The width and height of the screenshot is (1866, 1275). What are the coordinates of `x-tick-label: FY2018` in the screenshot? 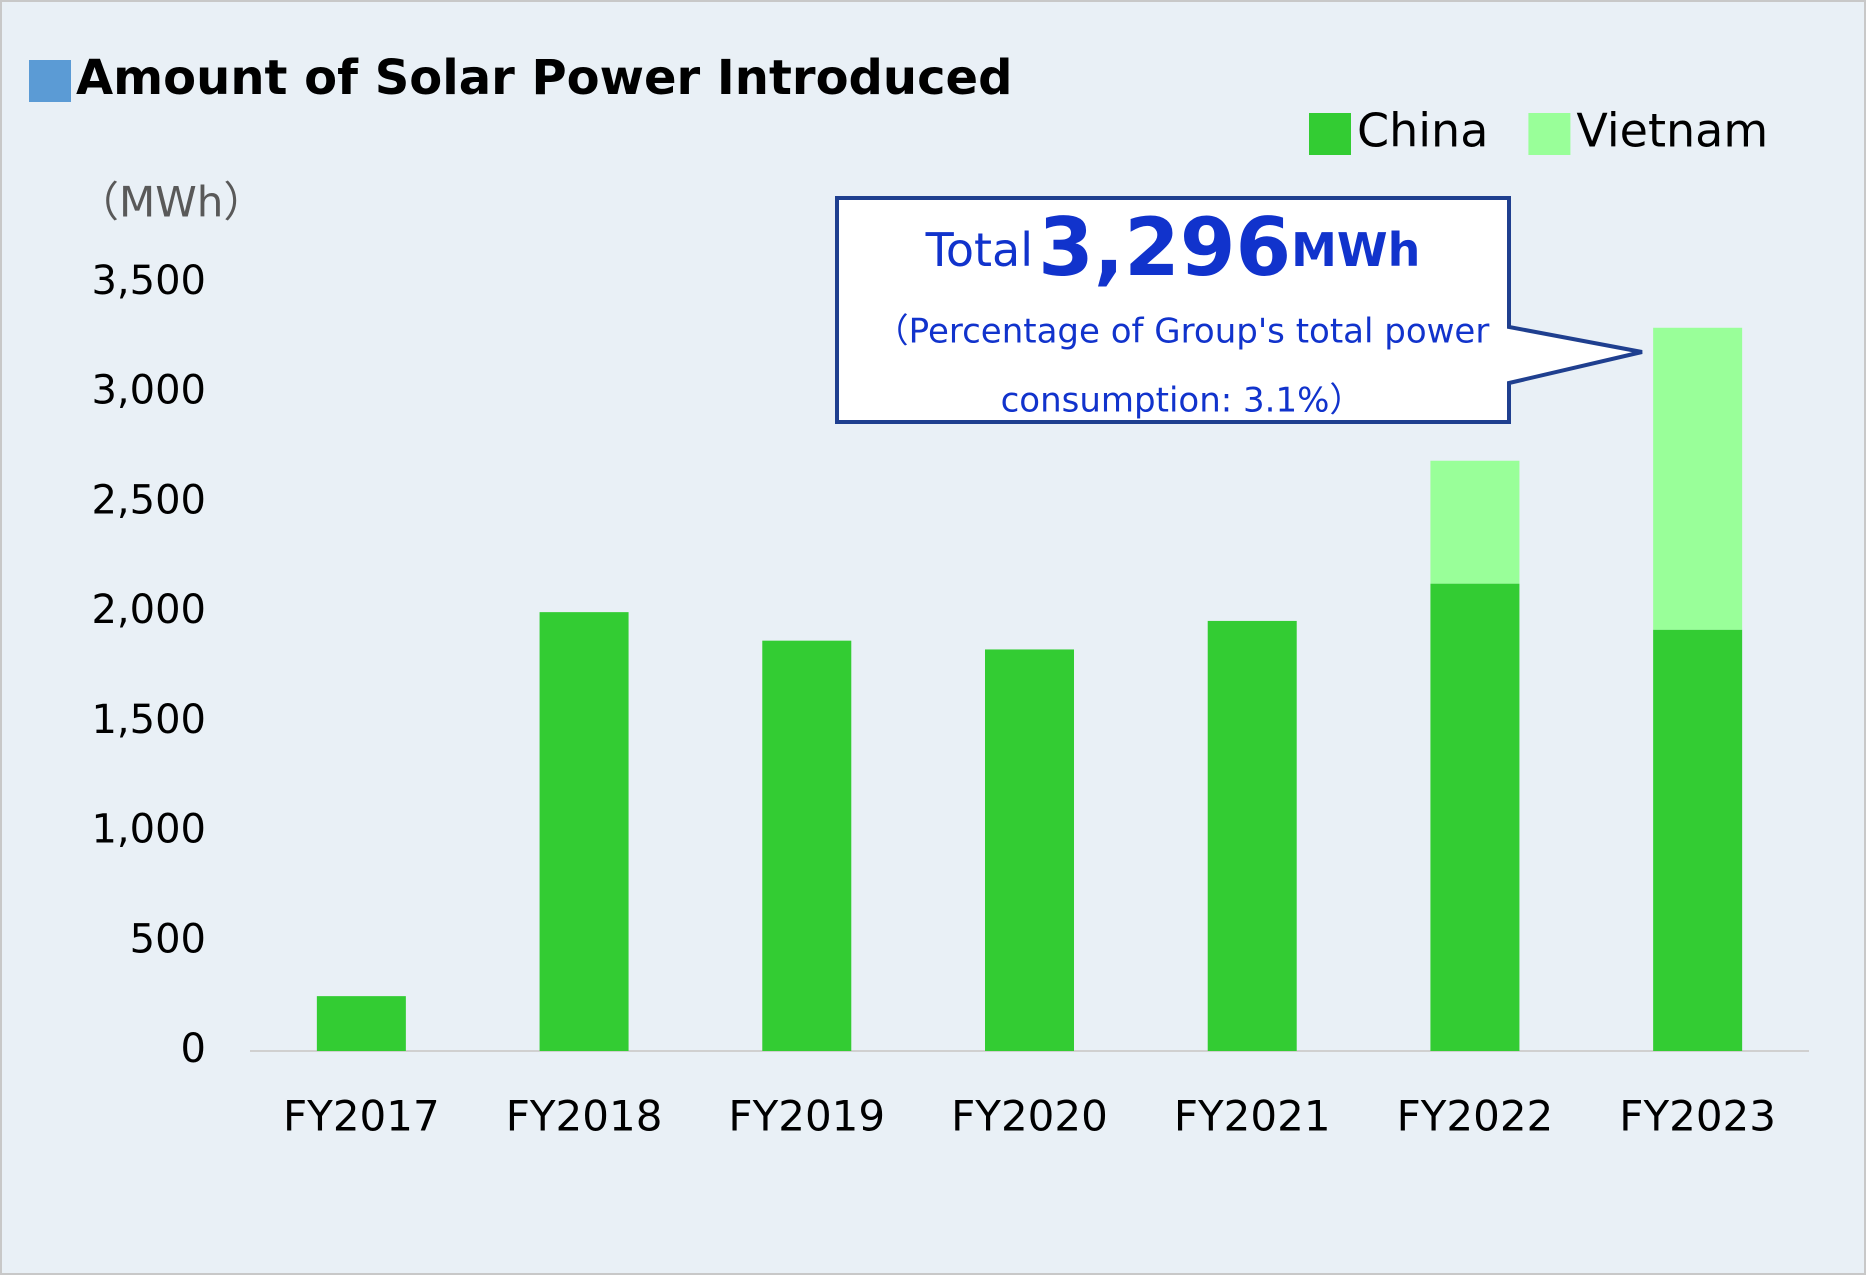 It's located at (584, 1116).